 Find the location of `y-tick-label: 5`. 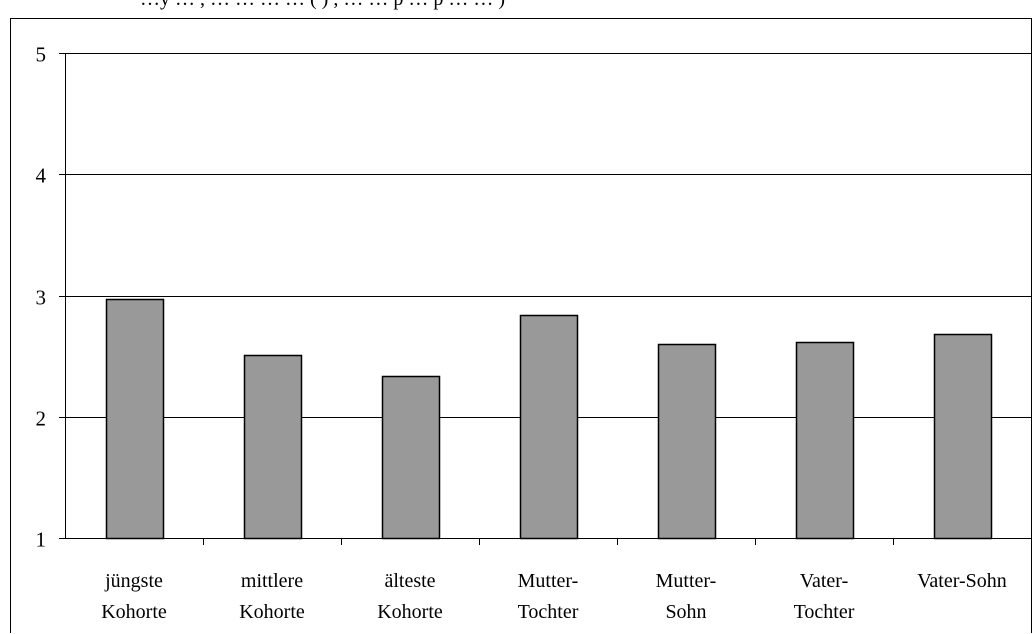

y-tick-label: 5 is located at coordinates (41, 55).